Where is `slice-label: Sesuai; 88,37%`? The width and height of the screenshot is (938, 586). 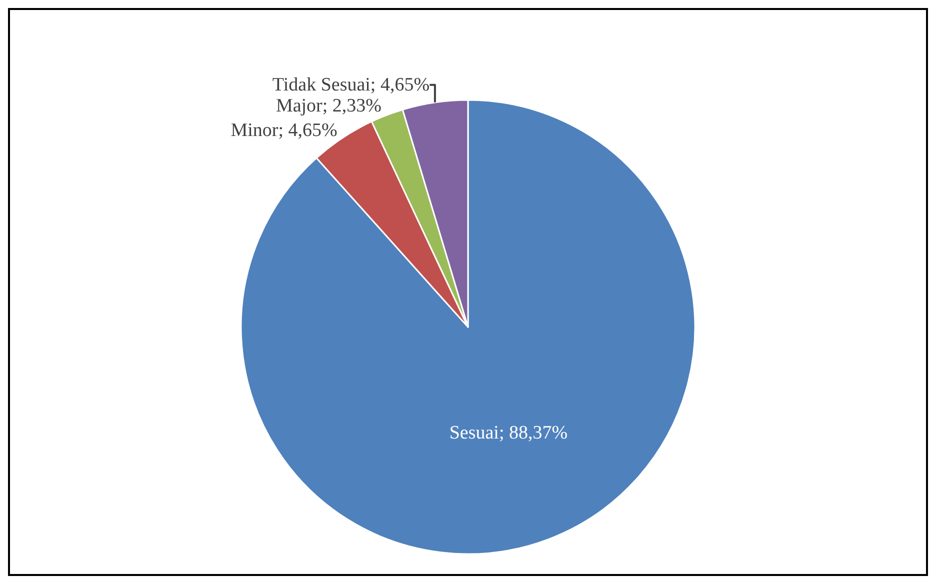
slice-label: Sesuai; 88,37% is located at coordinates (508, 433).